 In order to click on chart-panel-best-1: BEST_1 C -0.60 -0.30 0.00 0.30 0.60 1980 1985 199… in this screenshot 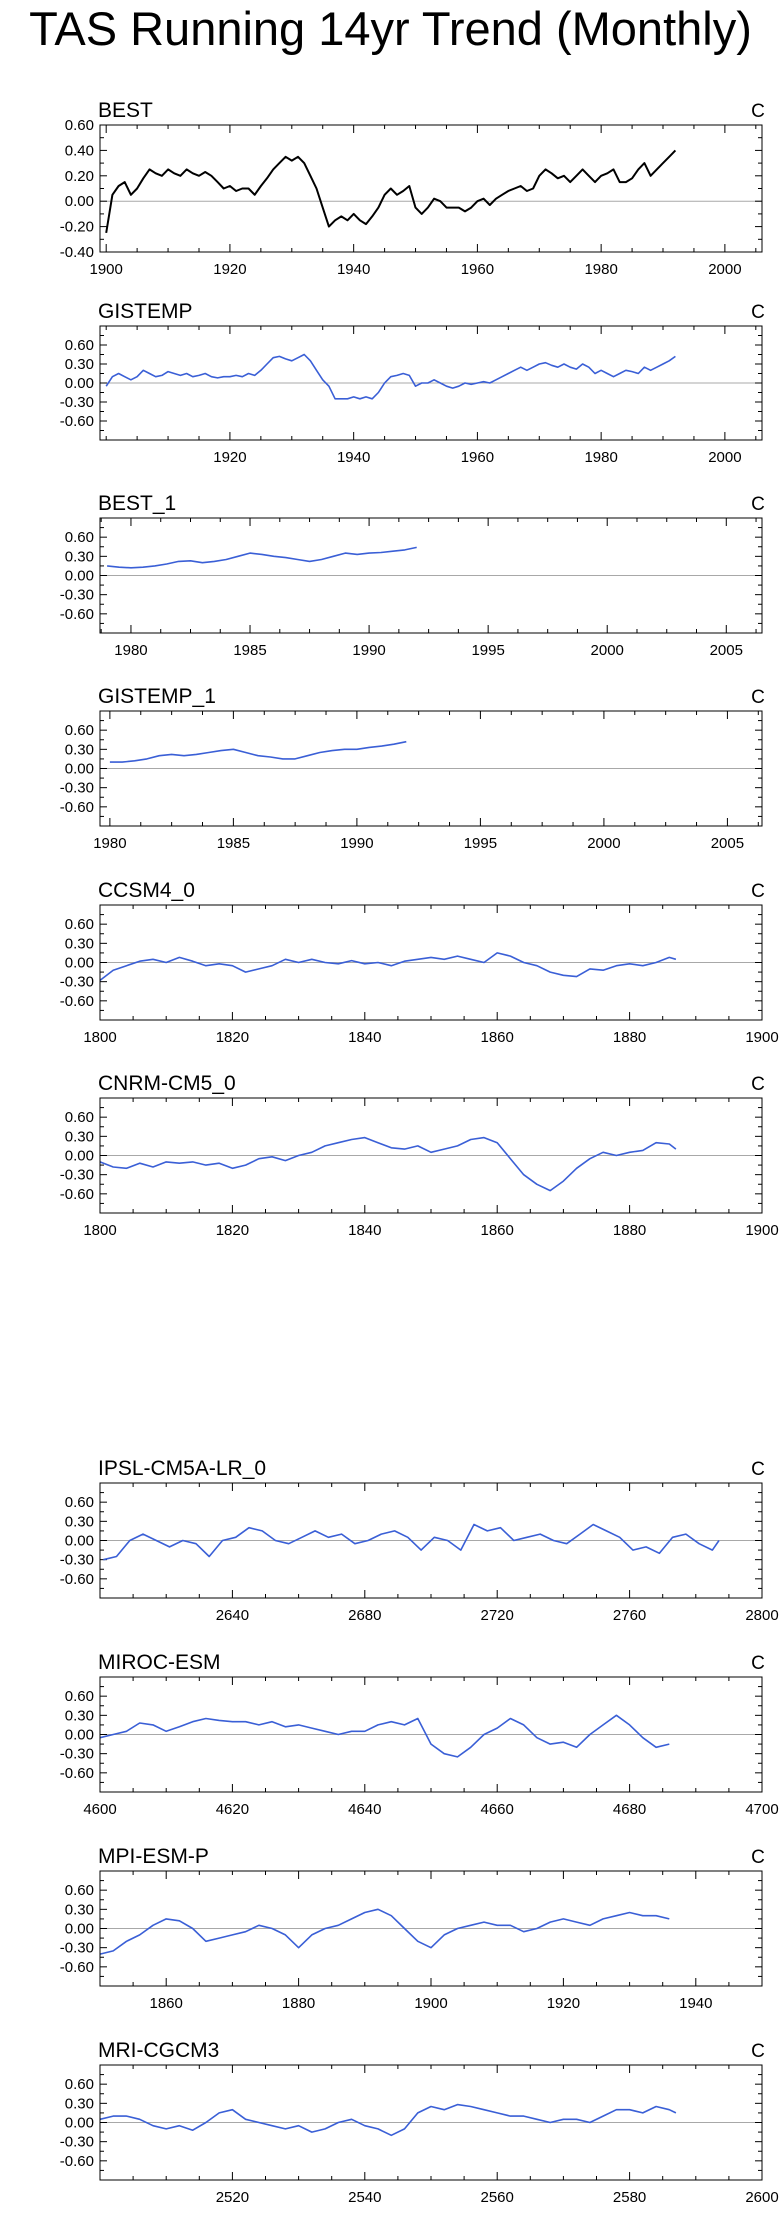, I will do `click(412, 575)`.